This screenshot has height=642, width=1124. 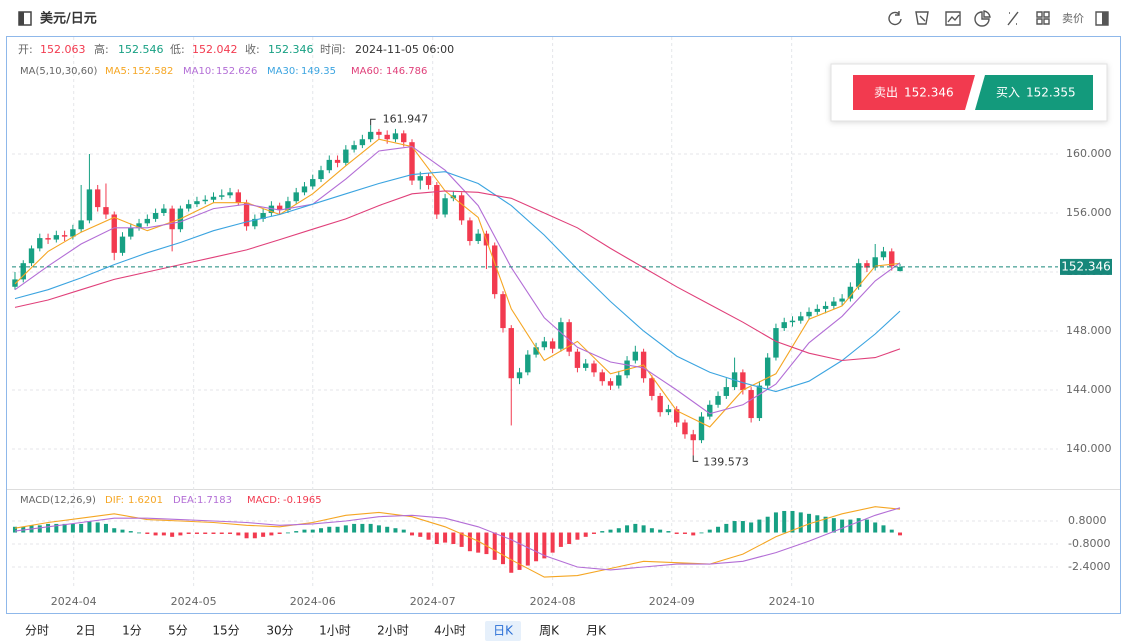 I want to click on tab: 4小时, so click(x=450, y=631).